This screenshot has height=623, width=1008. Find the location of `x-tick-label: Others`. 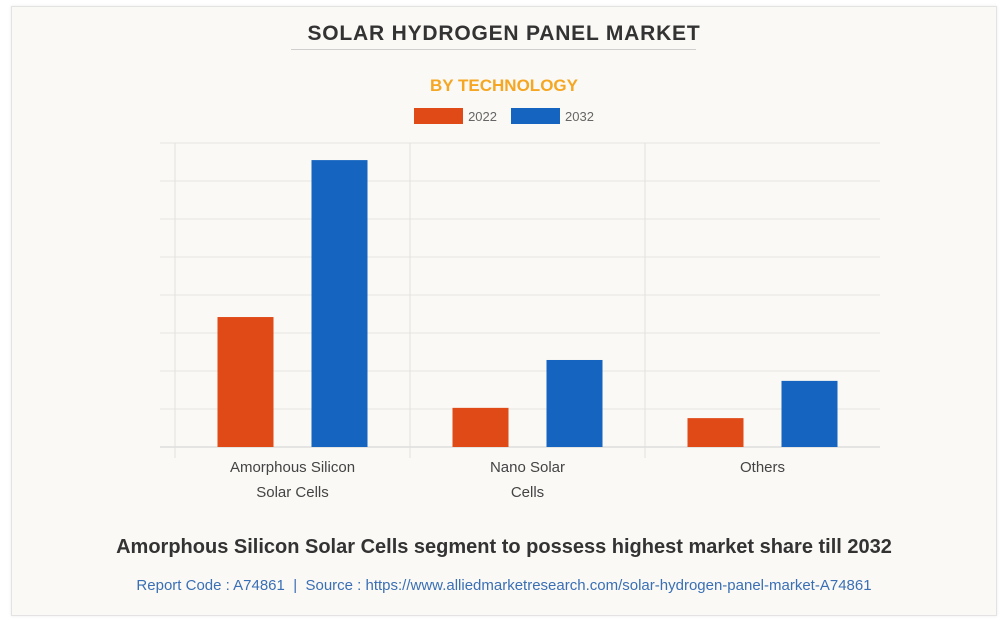

x-tick-label: Others is located at coordinates (762, 467).